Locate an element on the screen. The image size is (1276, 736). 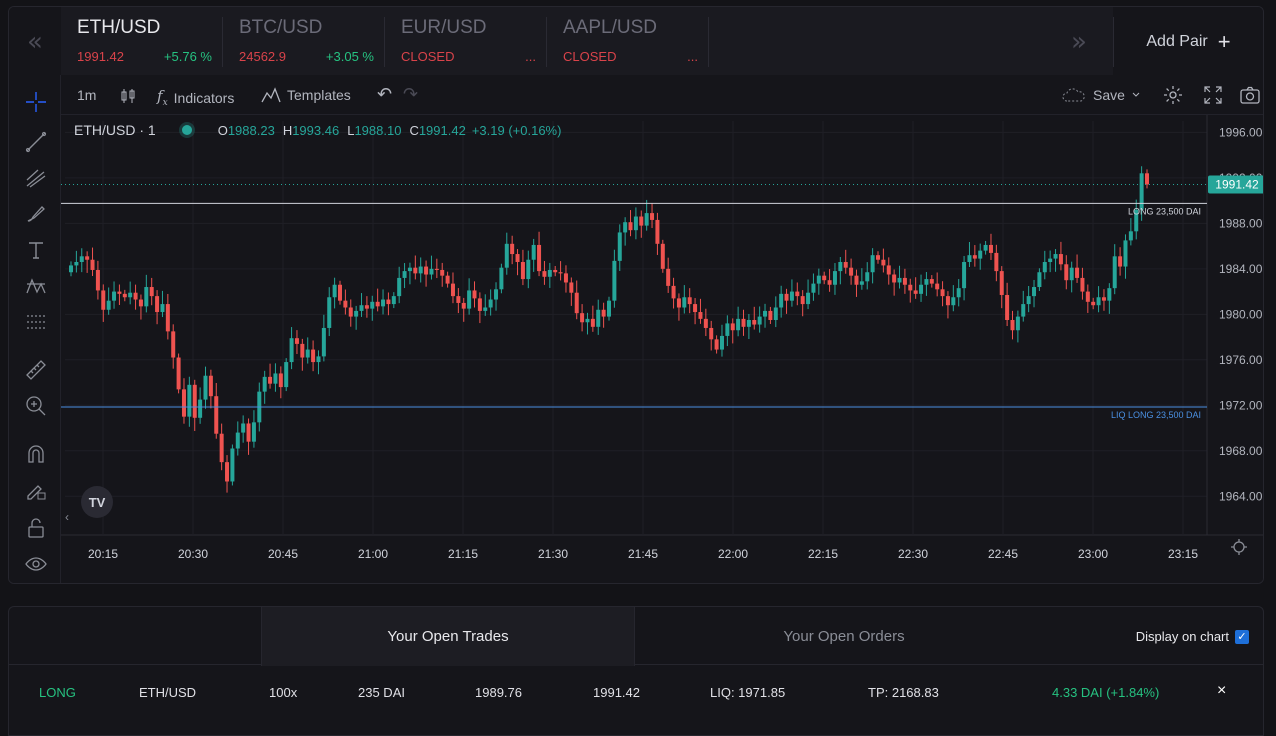
pitchfork-icon is located at coordinates (36, 178).